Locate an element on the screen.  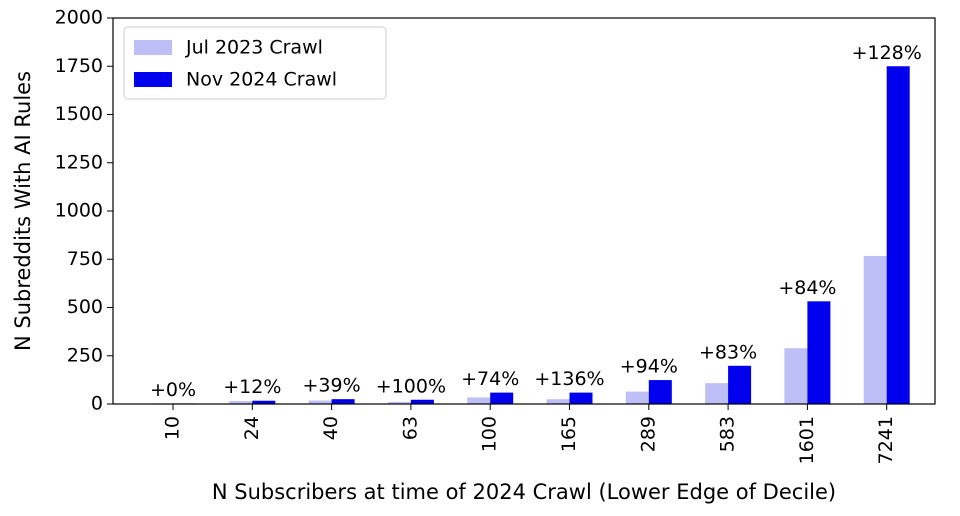
y-tick-label: 1750 is located at coordinates (79, 66).